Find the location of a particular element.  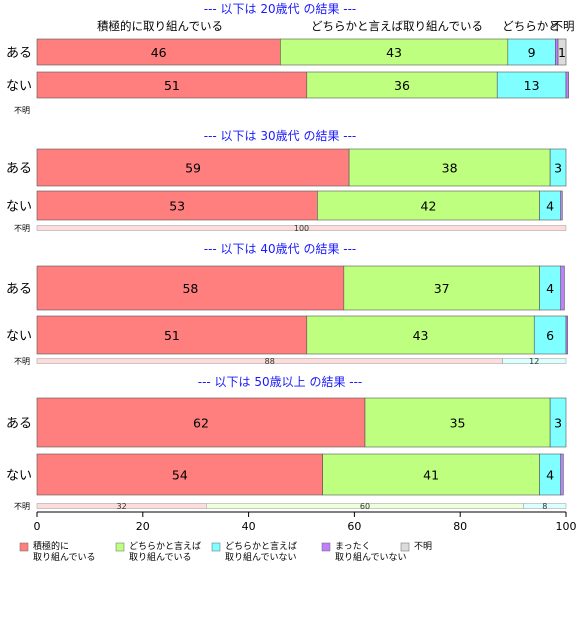

legend-label-line1: 積極的に is located at coordinates (51, 546).